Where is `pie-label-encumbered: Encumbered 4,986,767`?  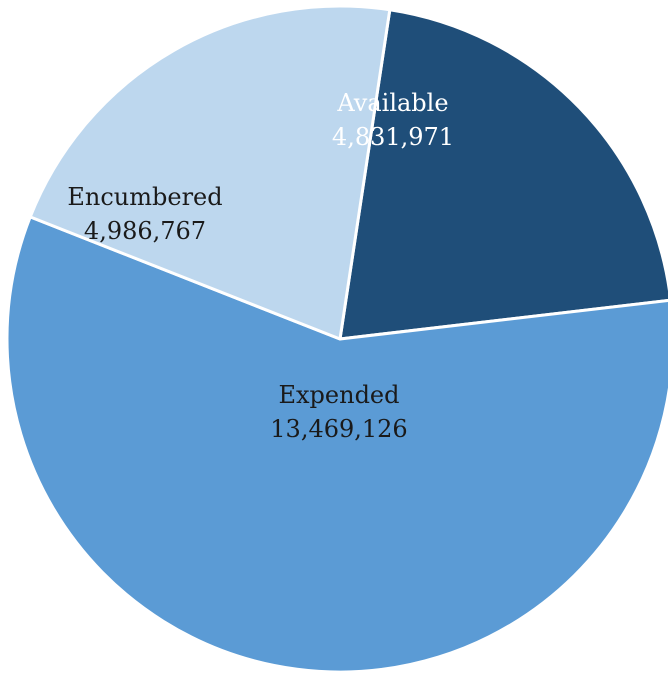 pie-label-encumbered: Encumbered 4,986,767 is located at coordinates (144, 214).